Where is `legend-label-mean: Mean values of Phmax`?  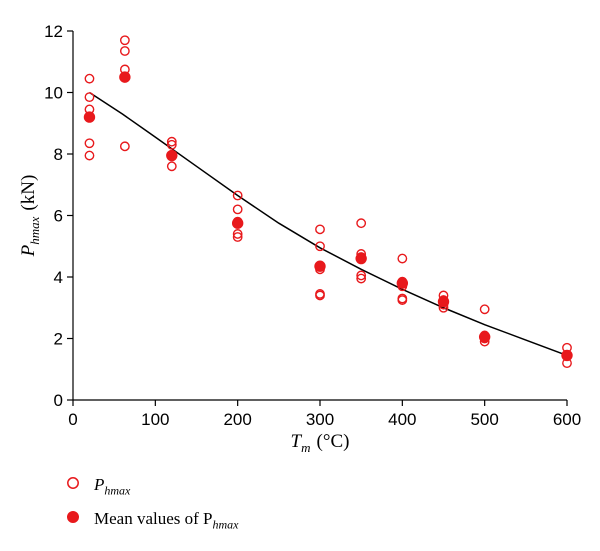
legend-label-mean: Mean values of Phmax is located at coordinates (166, 520).